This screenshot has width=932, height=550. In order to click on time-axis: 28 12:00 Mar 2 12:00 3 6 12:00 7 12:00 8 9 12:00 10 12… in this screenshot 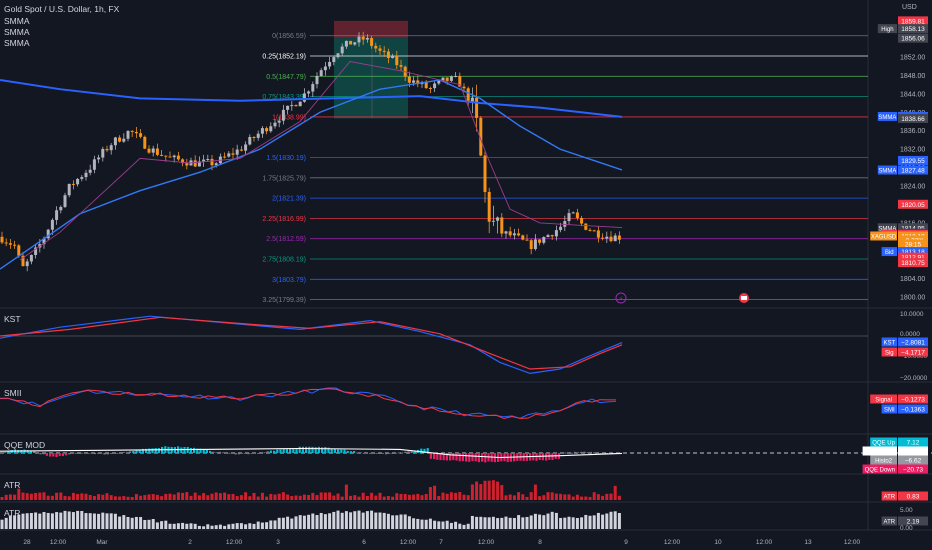, I will do `click(441, 542)`.